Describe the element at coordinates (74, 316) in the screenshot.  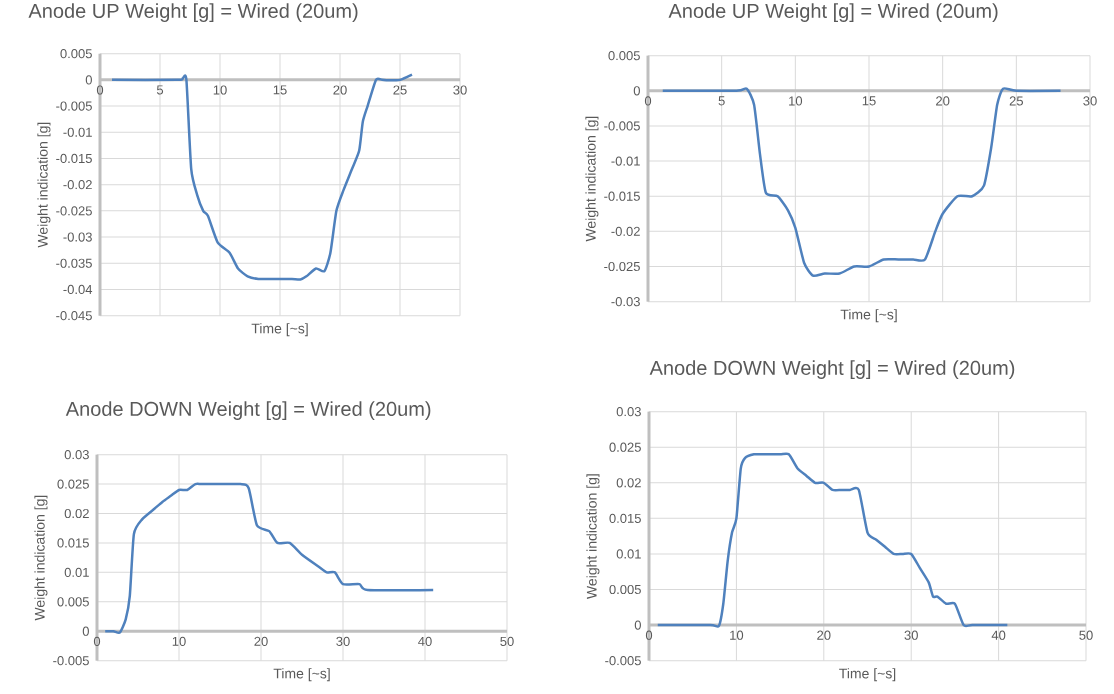
I see `y-tick-label: -0.045` at that location.